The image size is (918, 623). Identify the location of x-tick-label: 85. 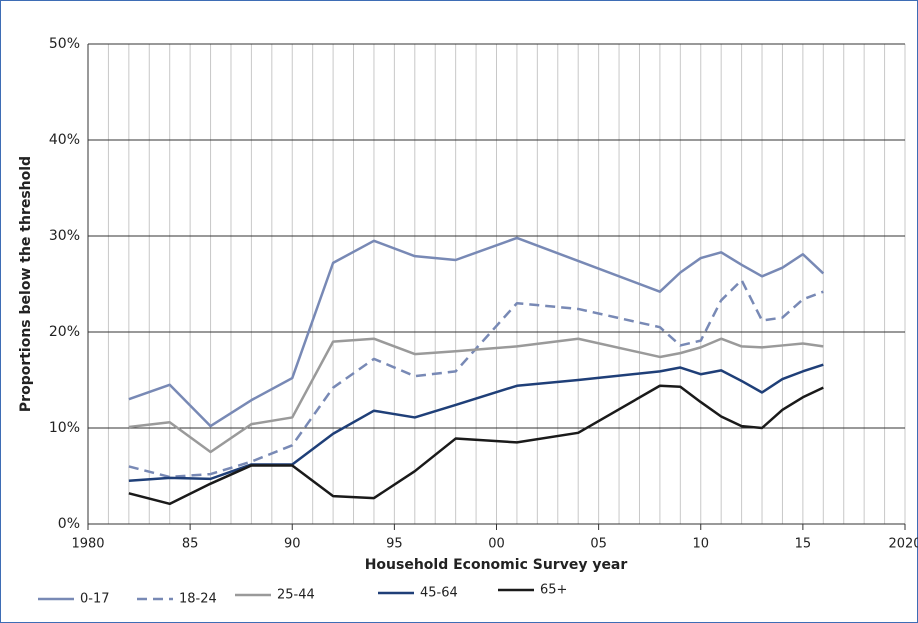
(190, 544).